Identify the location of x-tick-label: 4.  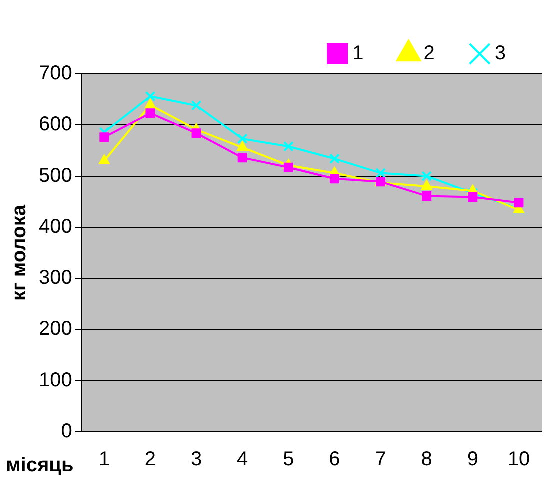
(242, 459).